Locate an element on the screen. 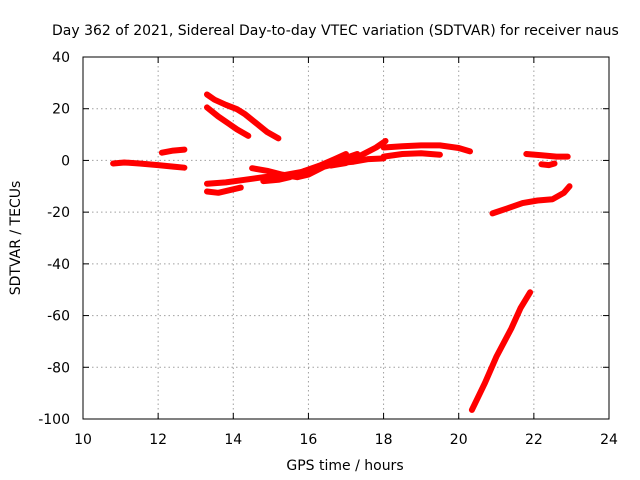  x-tick-label: 10 is located at coordinates (83, 440).